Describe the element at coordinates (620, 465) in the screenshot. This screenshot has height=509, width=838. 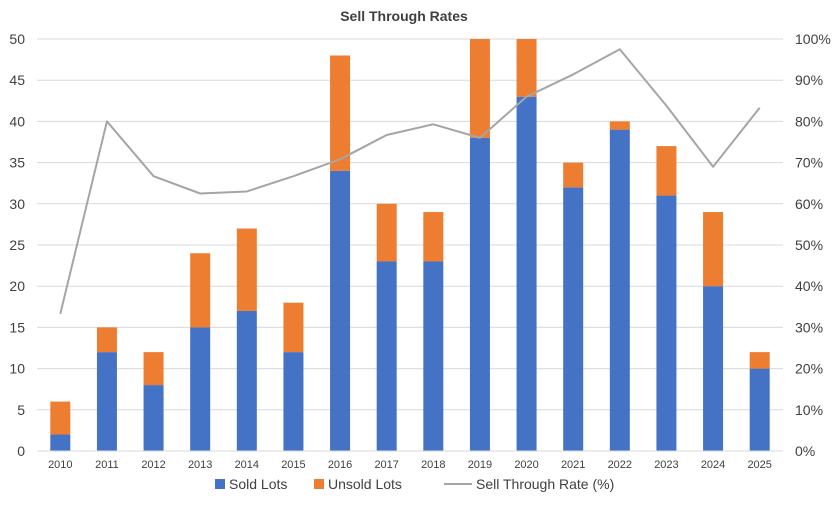
I see `x-tick-label: 2022` at that location.